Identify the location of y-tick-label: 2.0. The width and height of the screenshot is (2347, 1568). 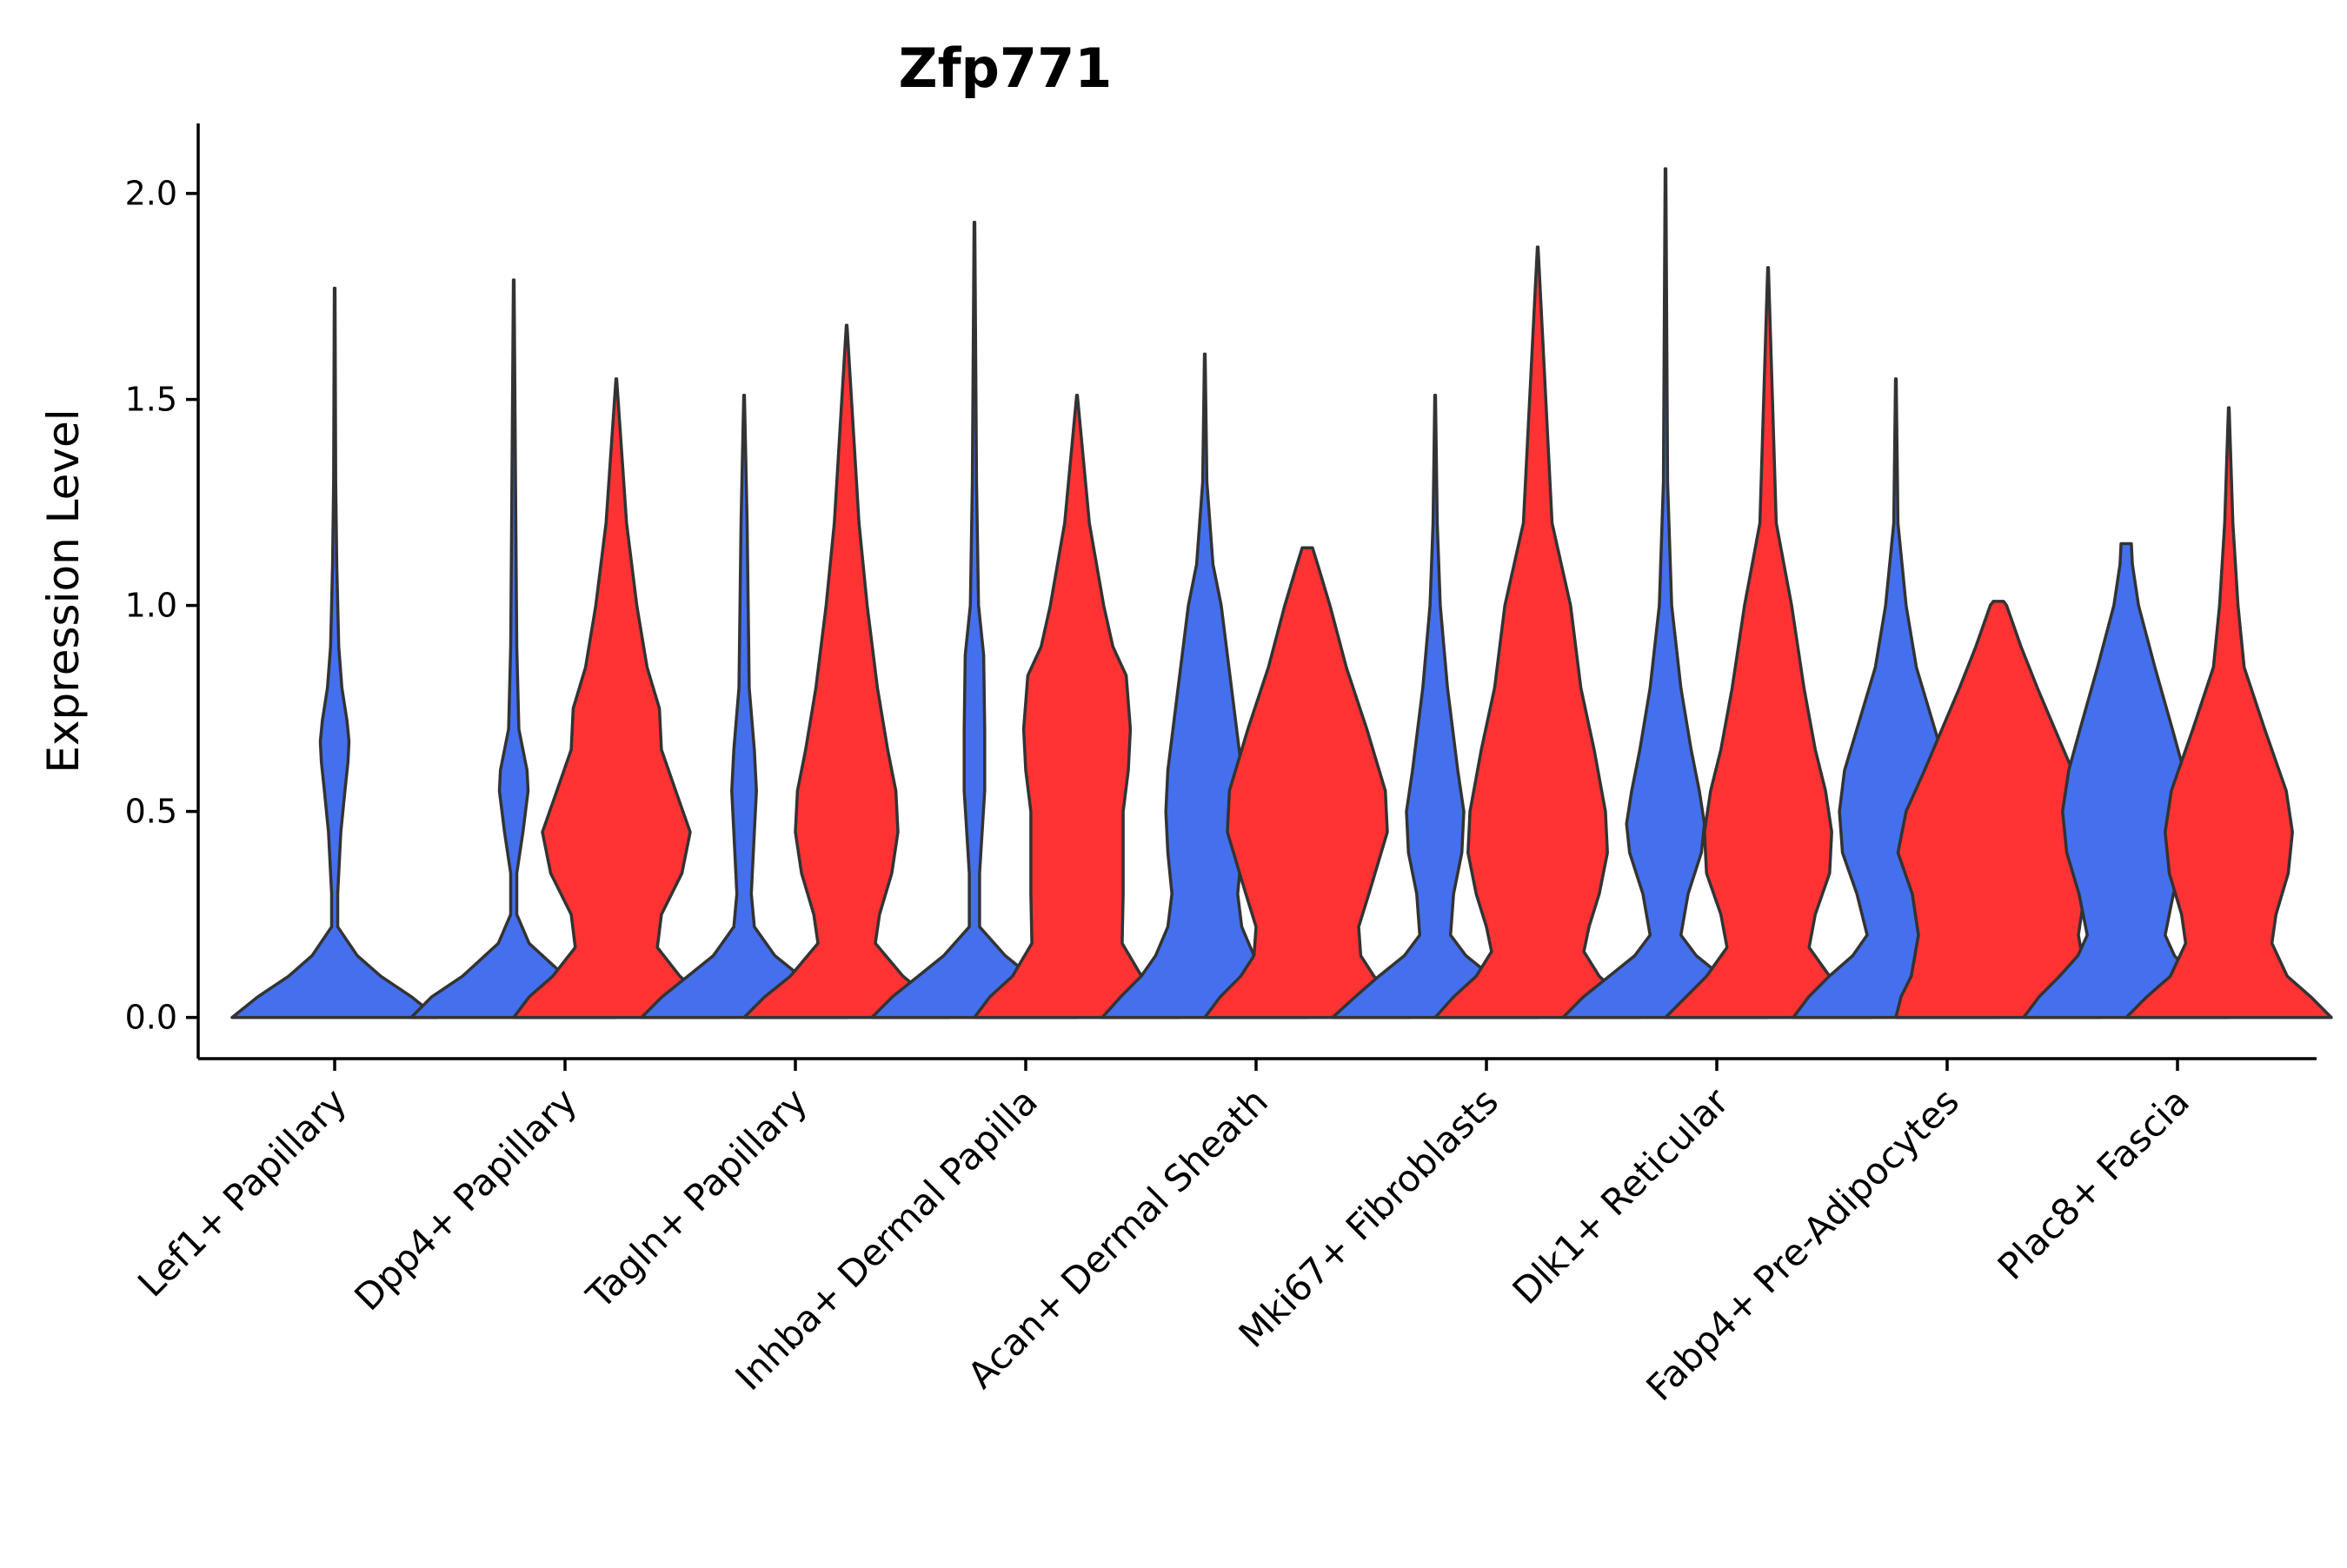
(151, 194).